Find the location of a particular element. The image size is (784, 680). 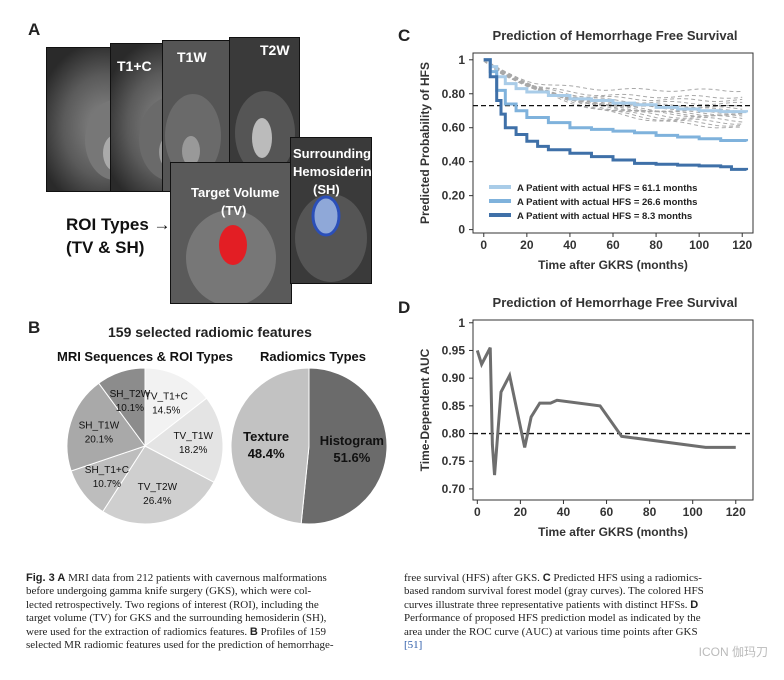

pie-slice-percent: 18.2% is located at coordinates (193, 450).